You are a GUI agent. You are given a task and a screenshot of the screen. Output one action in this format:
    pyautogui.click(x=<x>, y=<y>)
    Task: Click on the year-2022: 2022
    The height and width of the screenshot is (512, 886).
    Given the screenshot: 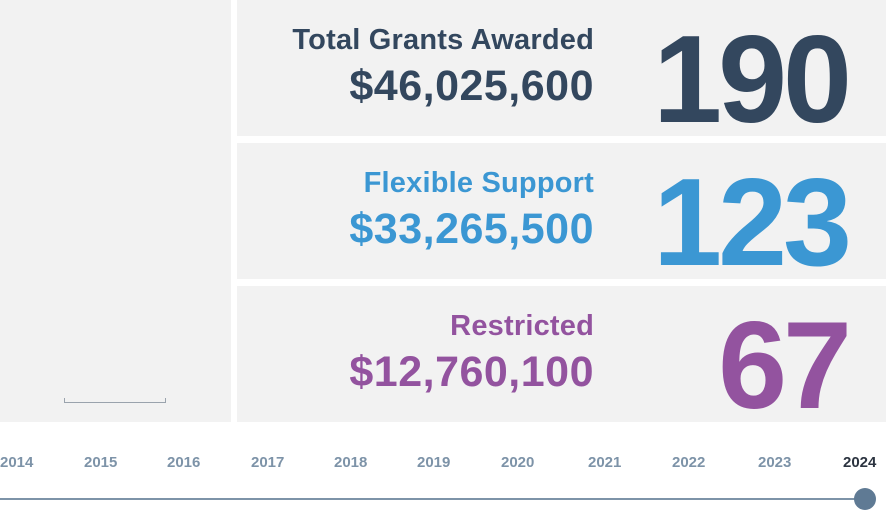 What is the action you would take?
    pyautogui.click(x=689, y=462)
    